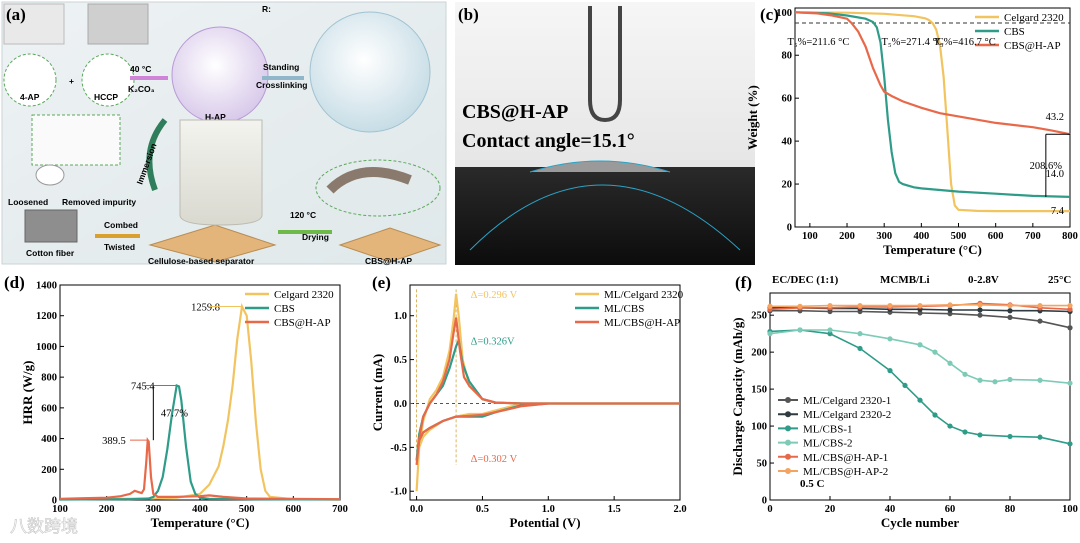 Image resolution: width=1080 pixels, height=543 pixels. Describe the element at coordinates (515, 112) in the screenshot. I see `panel-b-title: CBS@H-AP` at that location.